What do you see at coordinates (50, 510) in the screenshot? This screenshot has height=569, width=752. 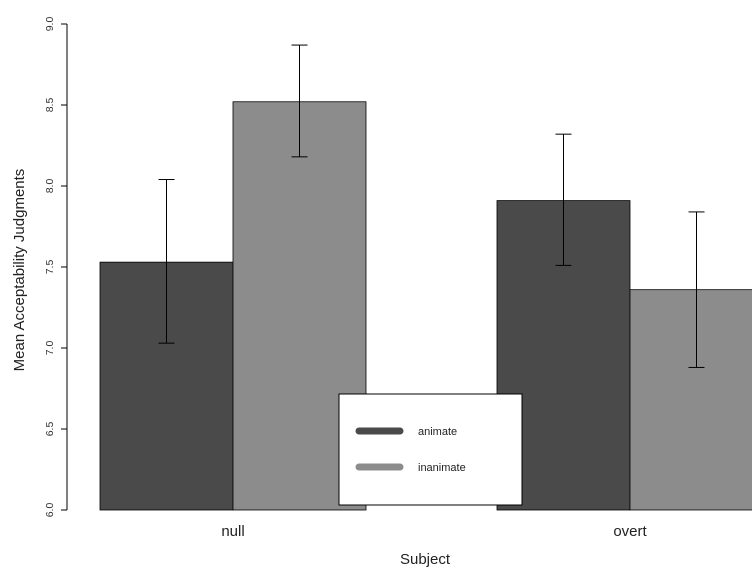 I see `y-tick-label-6.0: 6.0` at bounding box center [50, 510].